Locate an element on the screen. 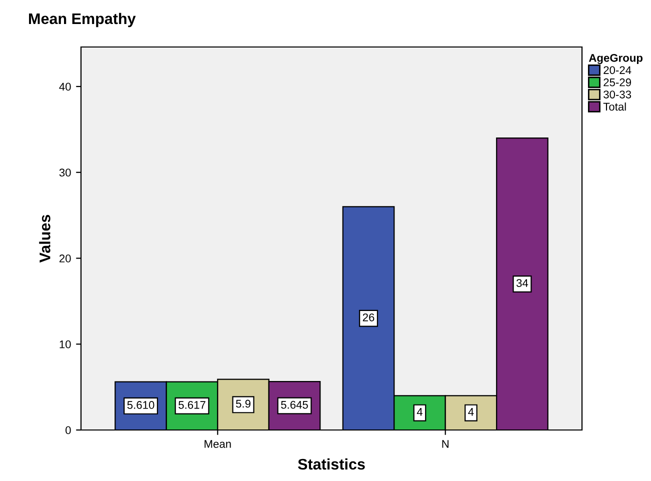  data-label: 5.645 is located at coordinates (294, 404).